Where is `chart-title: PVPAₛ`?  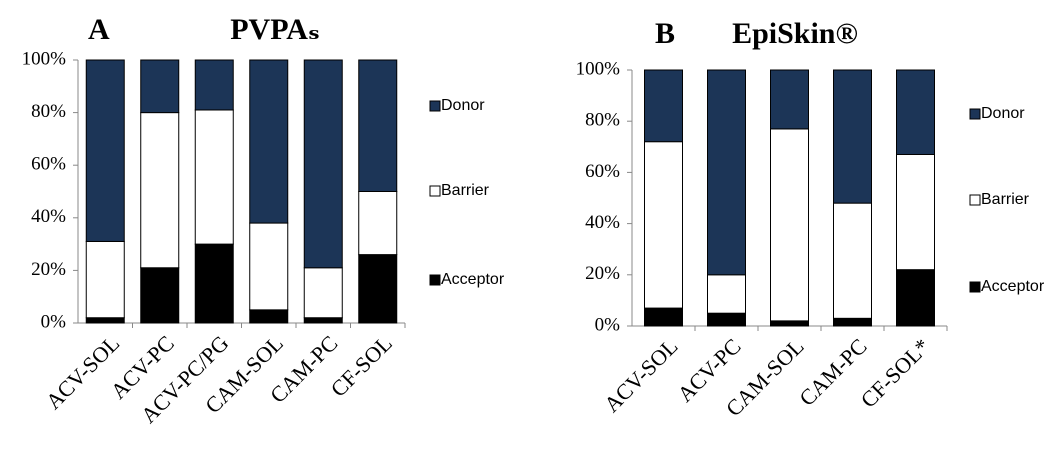
chart-title: PVPAₛ is located at coordinates (275, 29).